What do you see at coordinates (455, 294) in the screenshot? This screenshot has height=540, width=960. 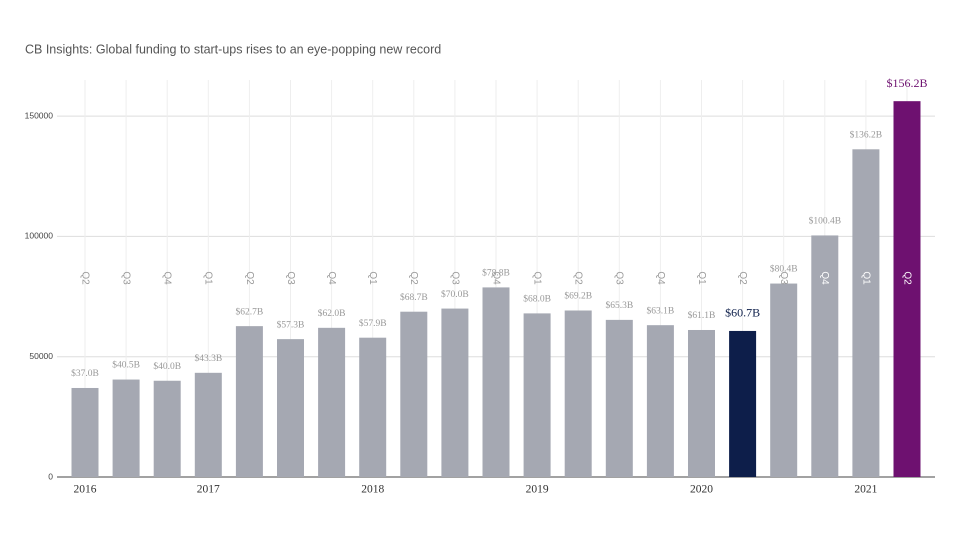 I see `value-label: $70.0B` at bounding box center [455, 294].